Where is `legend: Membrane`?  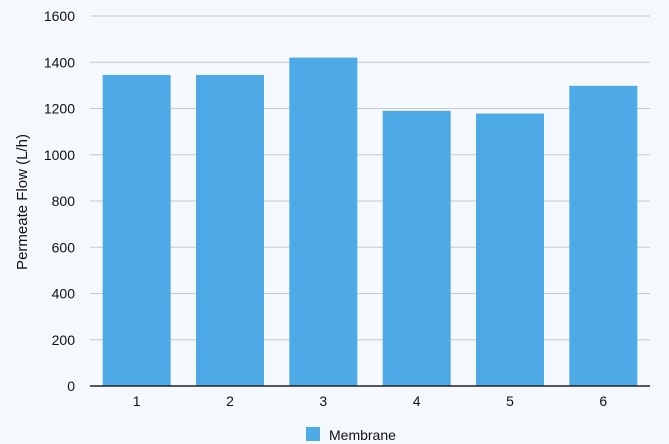
legend: Membrane is located at coordinates (351, 435).